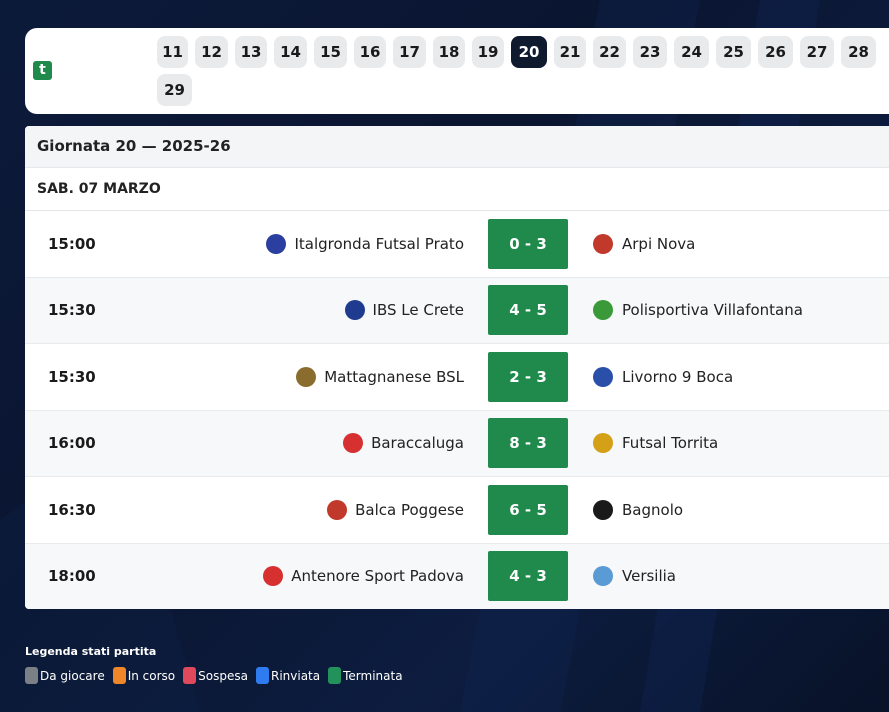 This screenshot has height=712, width=889. I want to click on matchday-16-button: 16, so click(370, 52).